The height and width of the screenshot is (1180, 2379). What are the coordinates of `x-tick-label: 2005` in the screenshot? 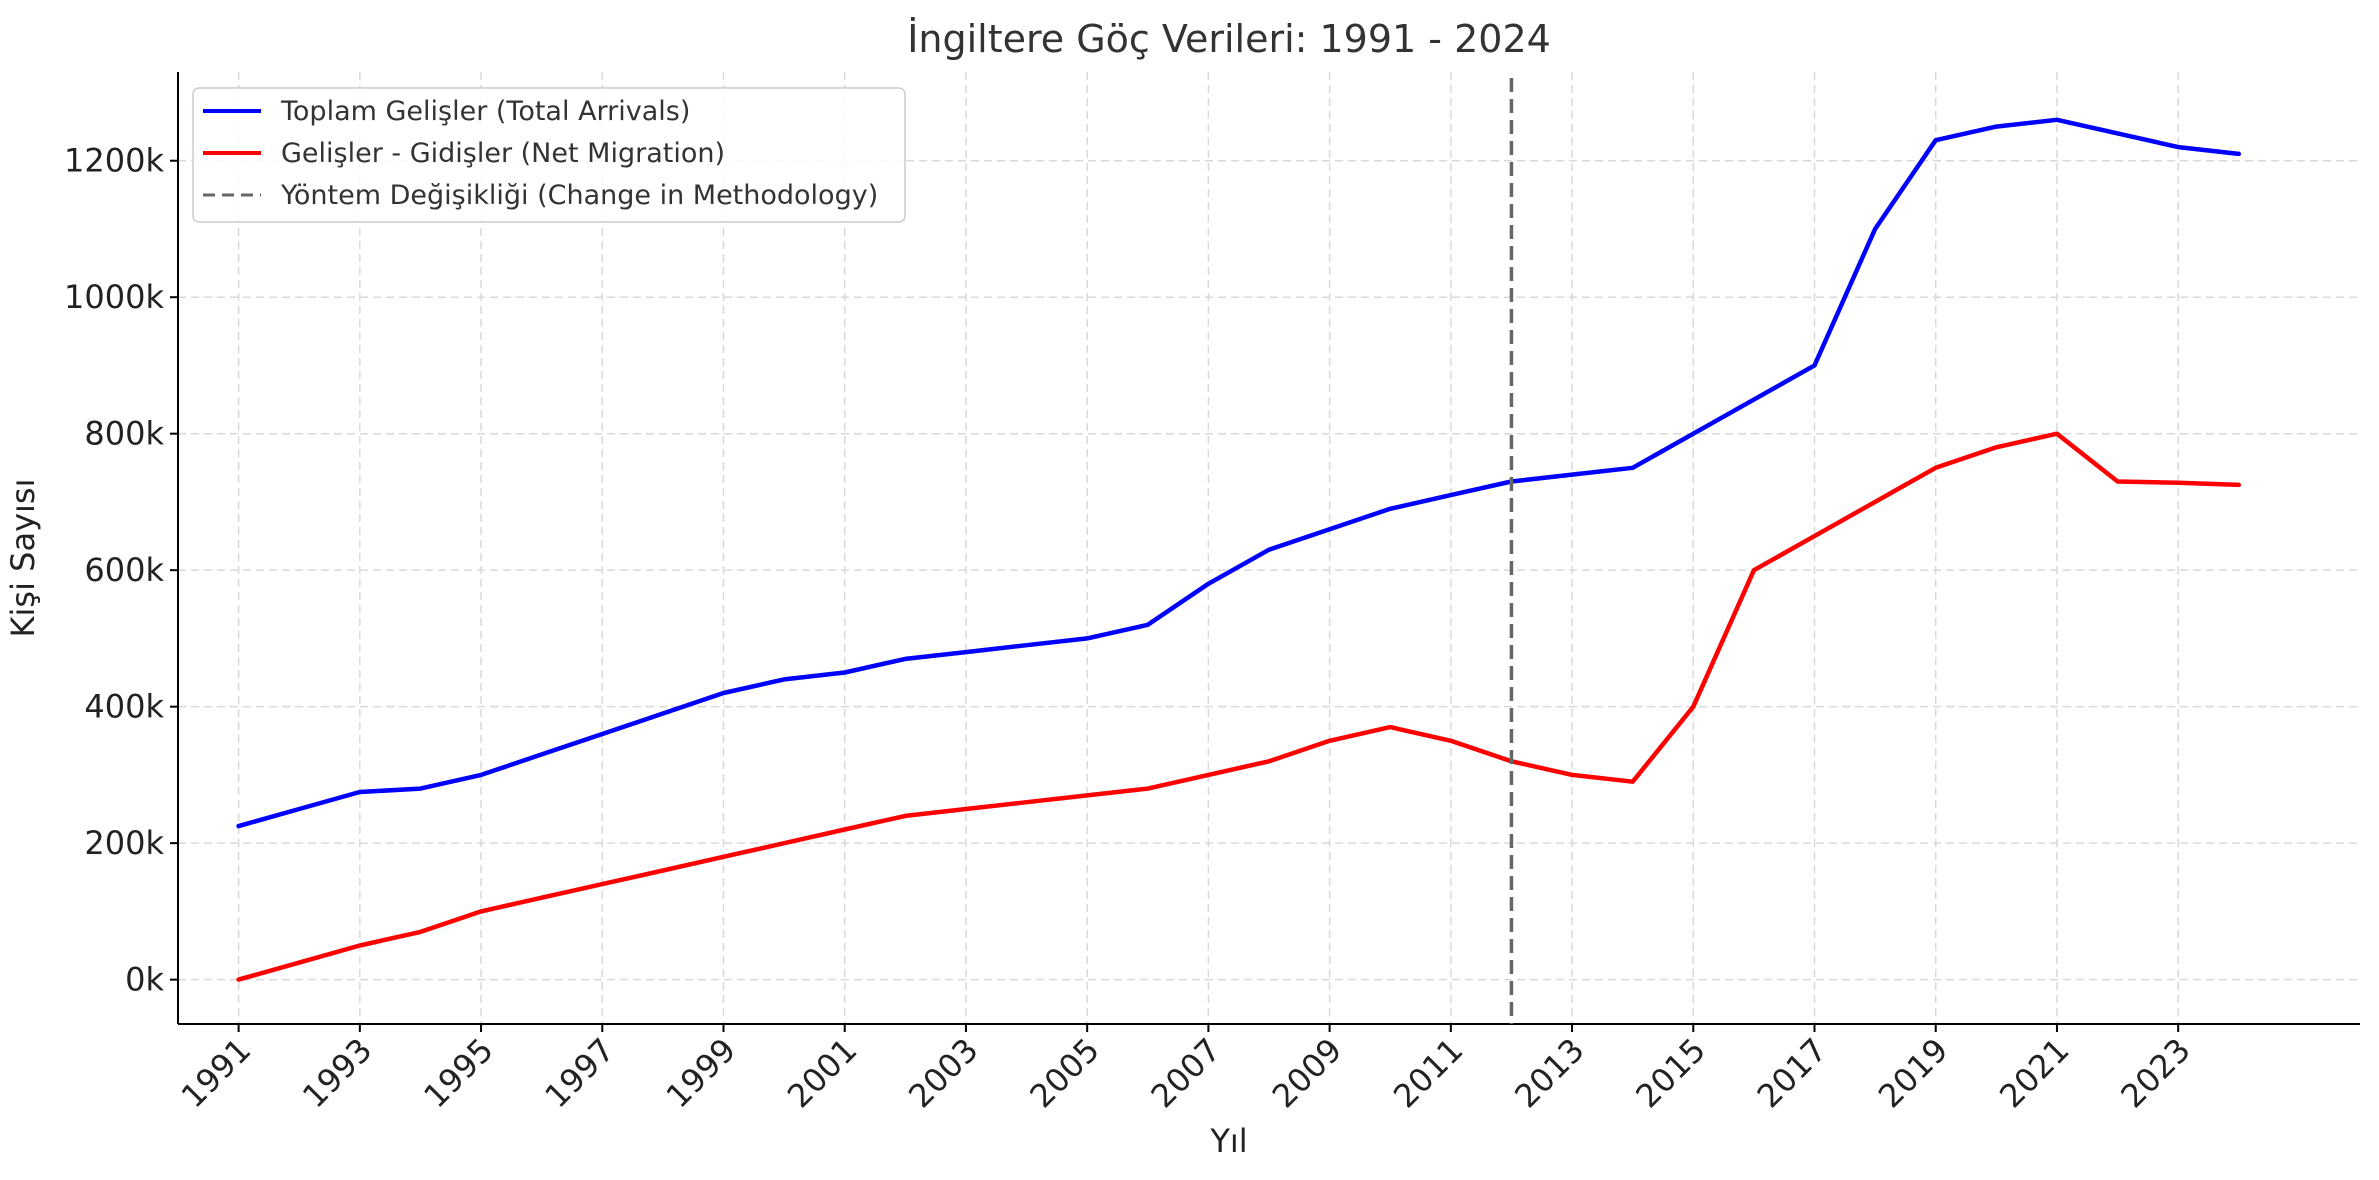 It's located at (1064, 1073).